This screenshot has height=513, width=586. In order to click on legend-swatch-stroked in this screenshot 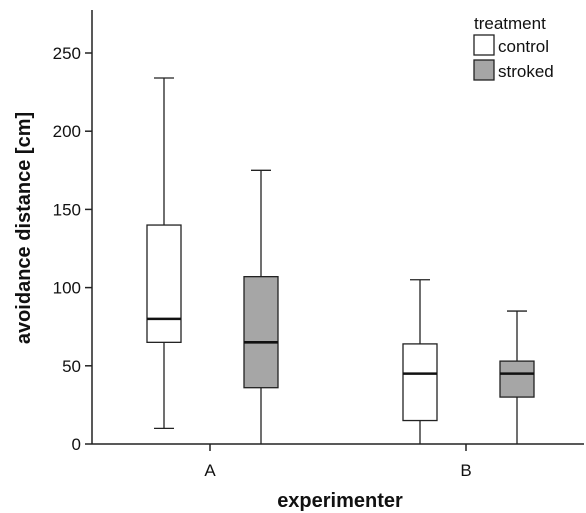, I will do `click(484, 70)`.